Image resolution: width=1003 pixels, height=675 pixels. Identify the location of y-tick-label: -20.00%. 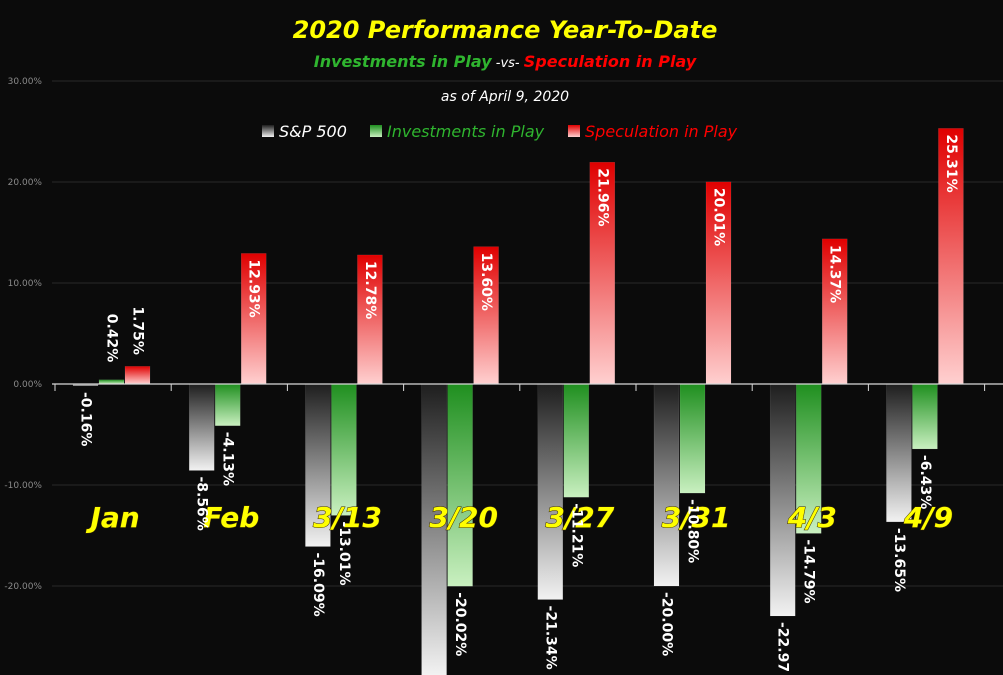
(23, 587).